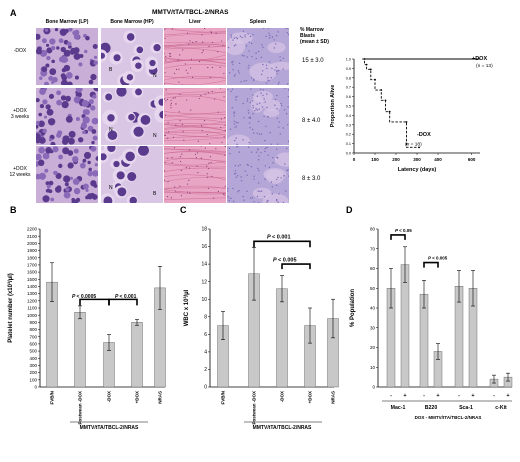 Image resolution: width=520 pixels, height=462 pixels. I want to click on panel-c-label: C, so click(183, 210).